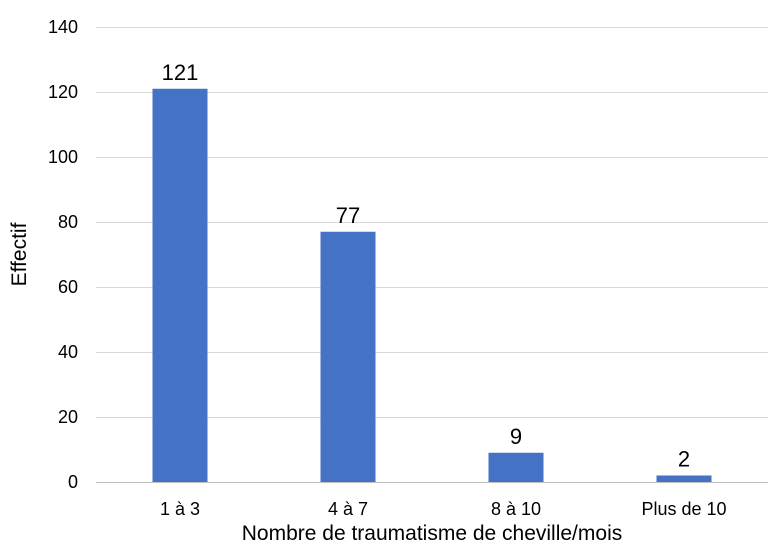 The image size is (777, 551). I want to click on x-category-label: Plus de 10, so click(683, 509).